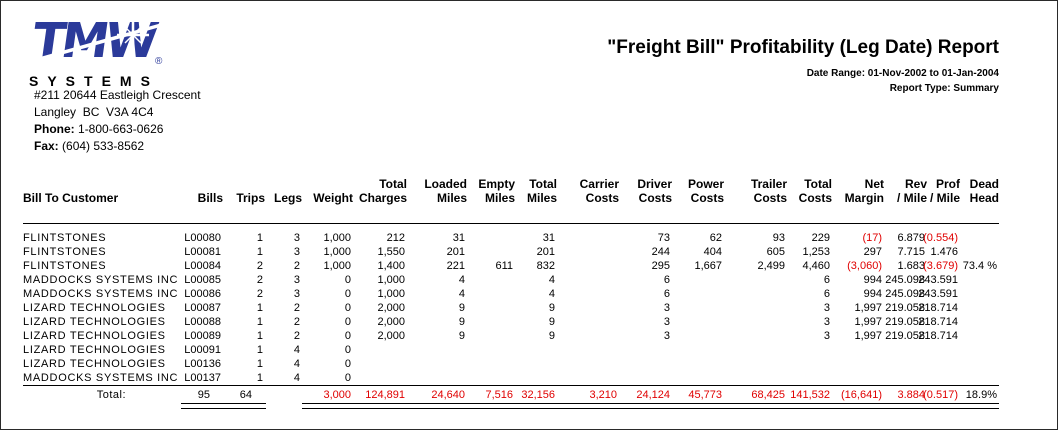 The width and height of the screenshot is (1058, 430). Describe the element at coordinates (287, 198) in the screenshot. I see `column-header: Legs` at that location.